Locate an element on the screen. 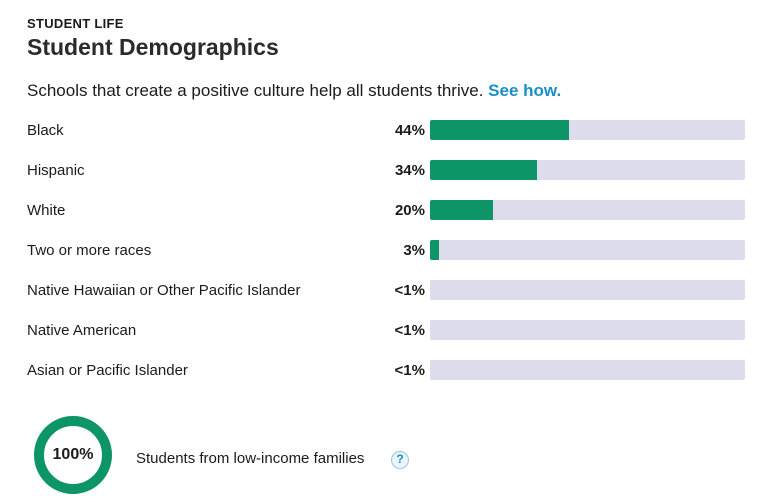  demographic-percent: 20% is located at coordinates (409, 210).